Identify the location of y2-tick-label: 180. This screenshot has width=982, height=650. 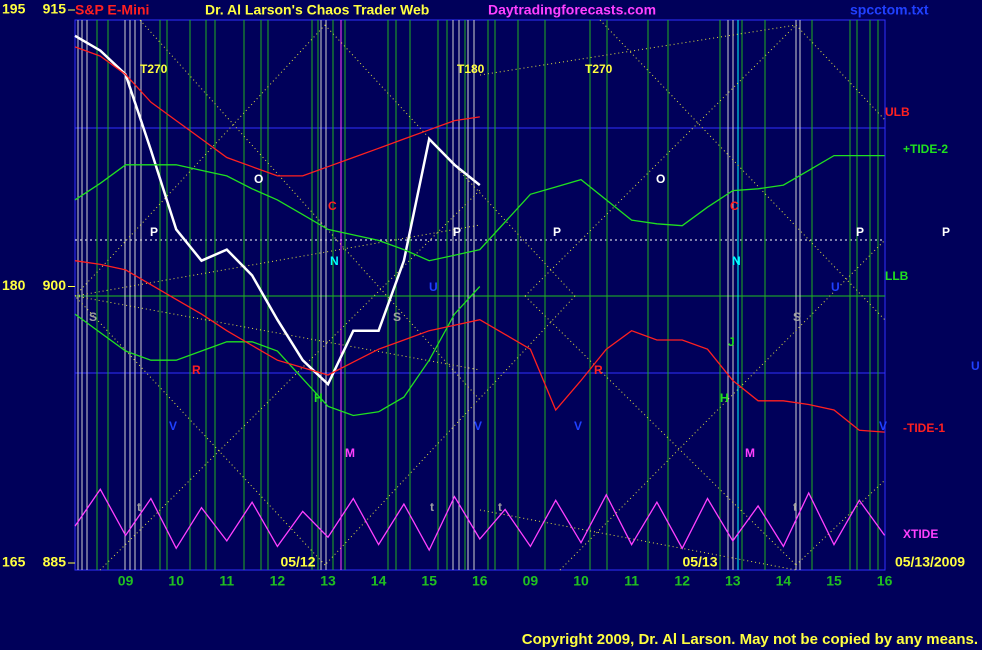
(14, 285).